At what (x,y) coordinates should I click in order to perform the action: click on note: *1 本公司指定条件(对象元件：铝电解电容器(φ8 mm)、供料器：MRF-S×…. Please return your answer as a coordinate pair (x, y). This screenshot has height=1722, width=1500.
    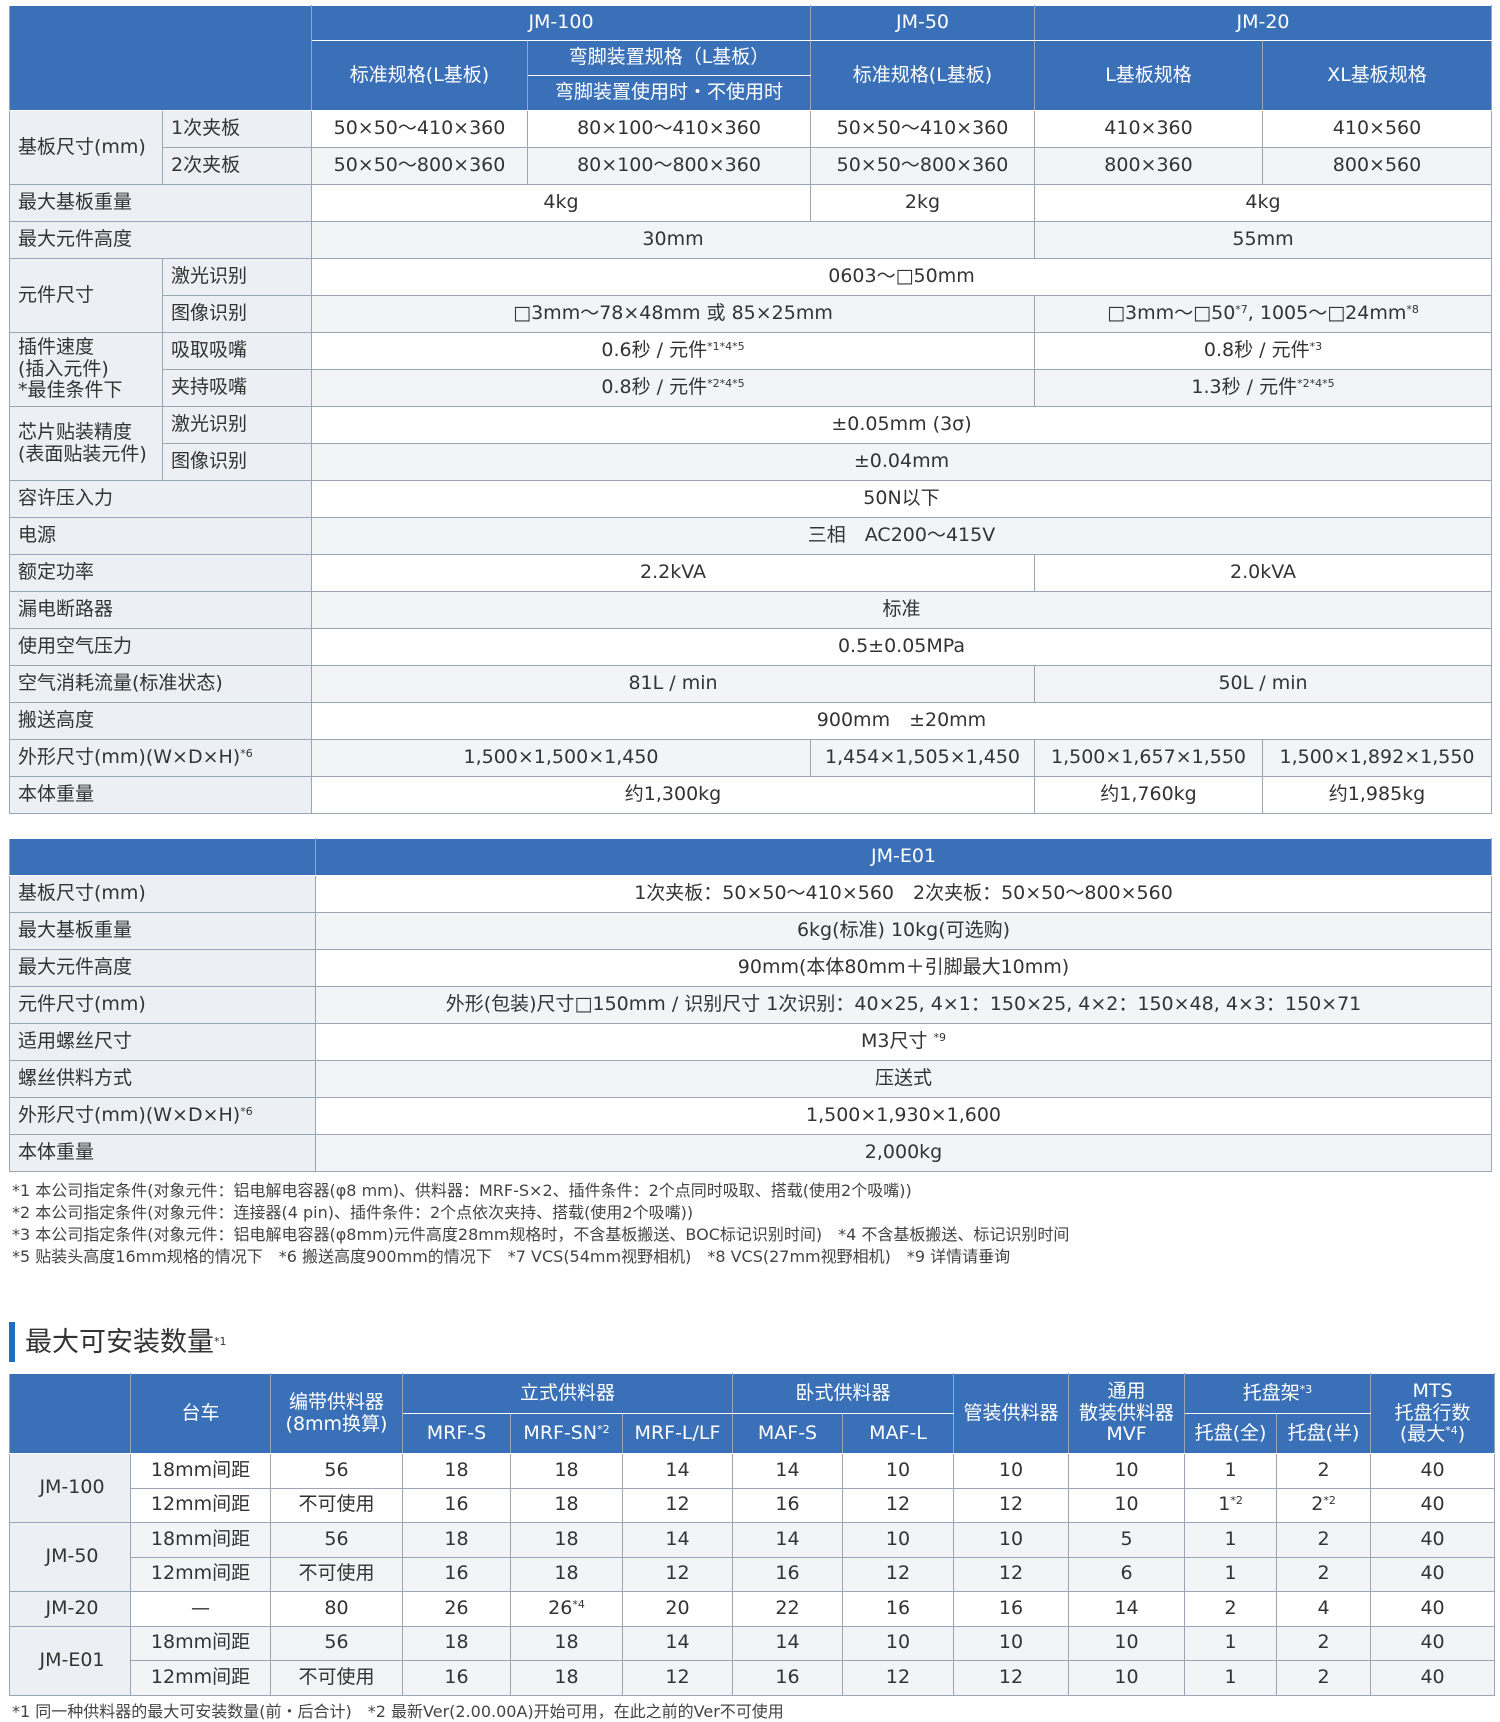
    Looking at the image, I should click on (462, 1190).